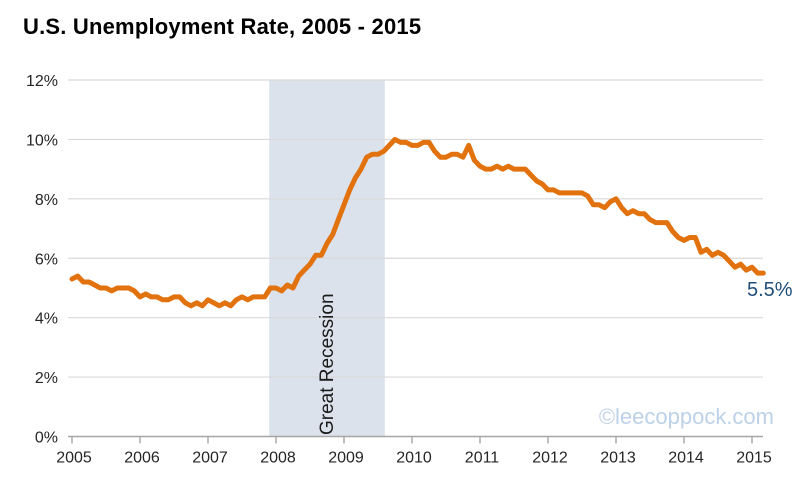 The height and width of the screenshot is (478, 800). What do you see at coordinates (278, 458) in the screenshot?
I see `x-tick-label: 2008` at bounding box center [278, 458].